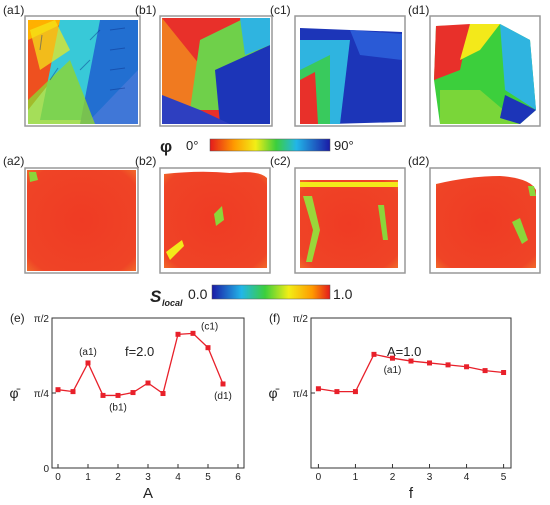  What do you see at coordinates (46, 469) in the screenshot?
I see `y-tick-label: 0` at bounding box center [46, 469].